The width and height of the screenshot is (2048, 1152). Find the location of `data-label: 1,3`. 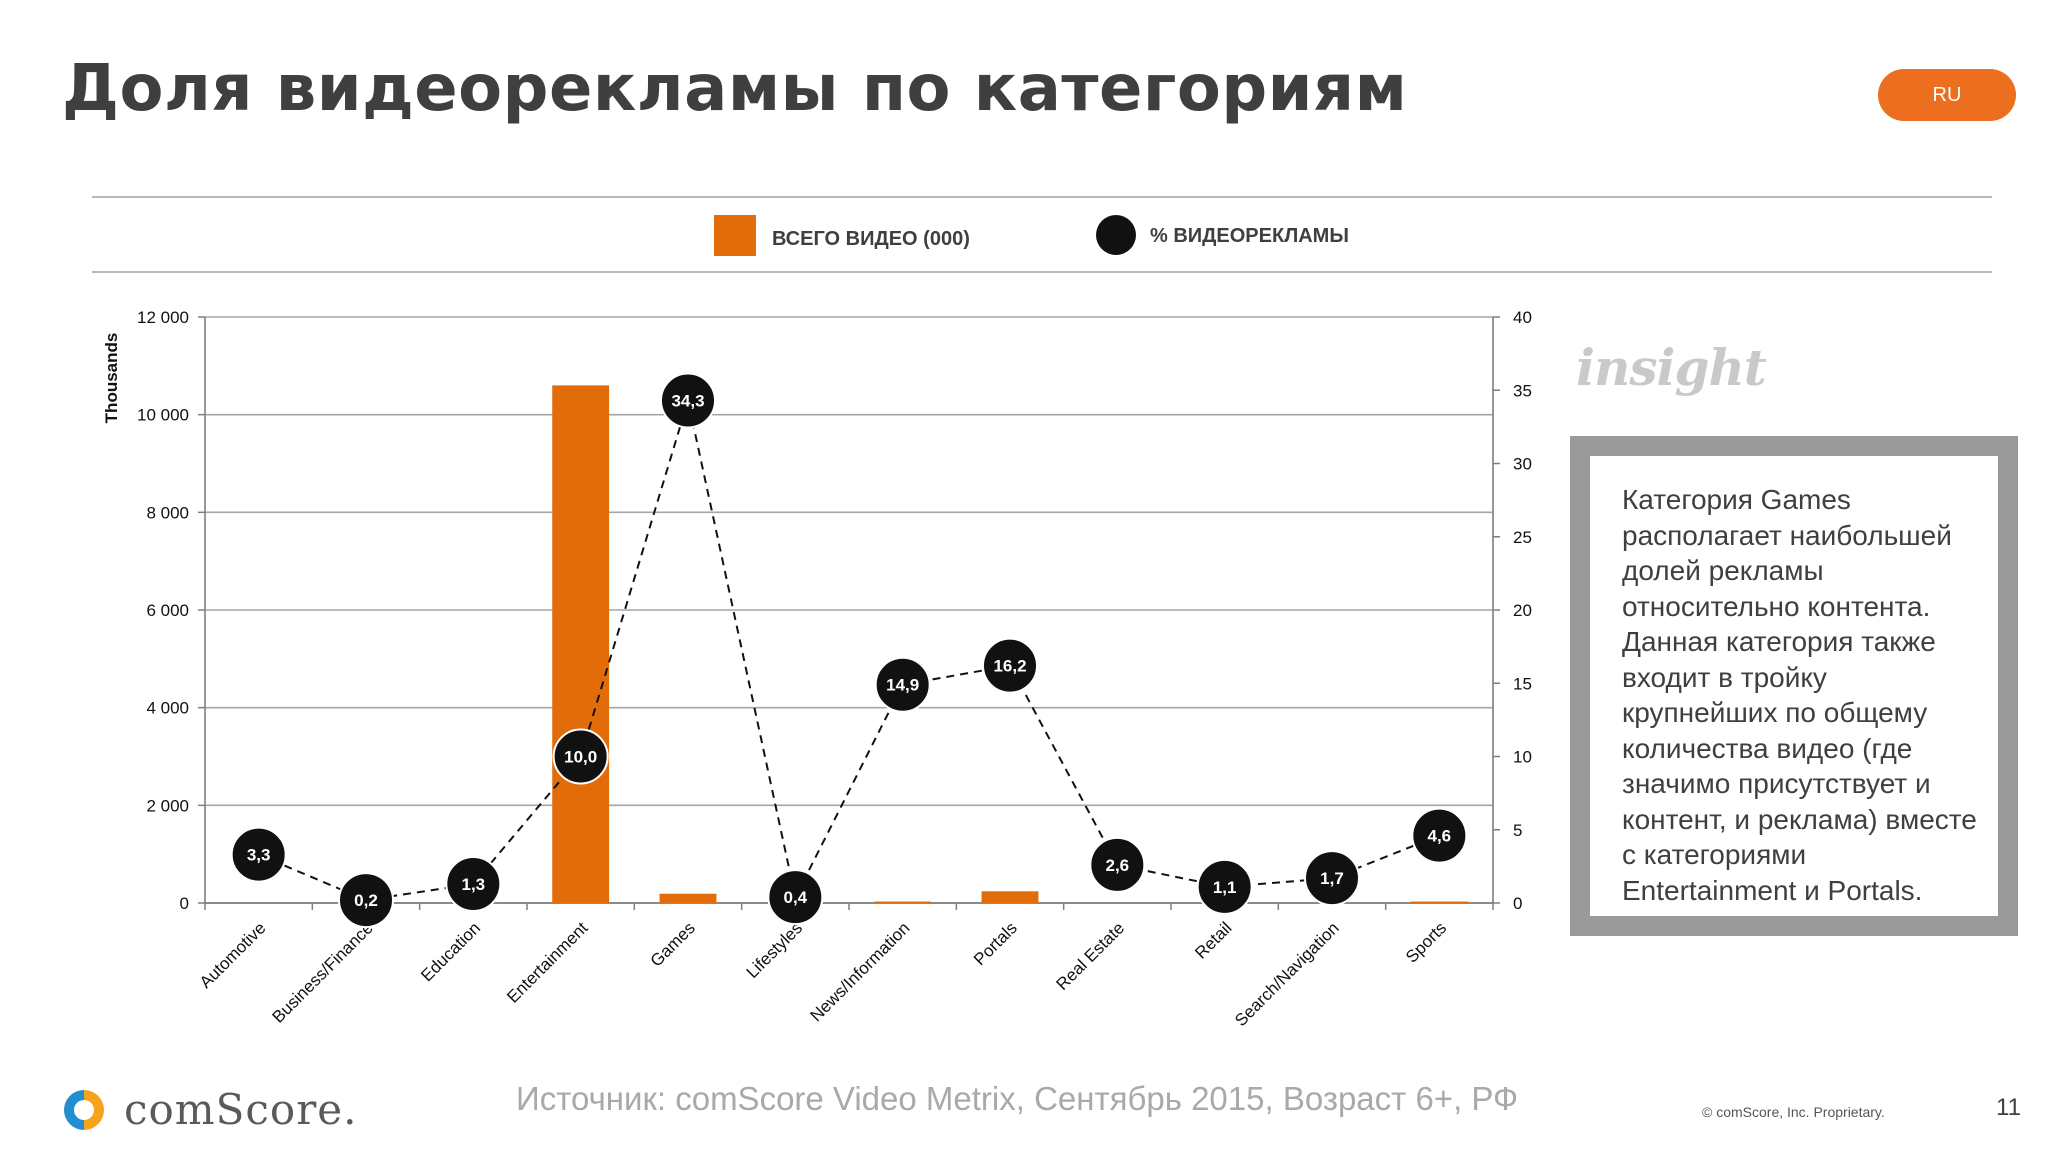

data-label: 1,3 is located at coordinates (474, 884).